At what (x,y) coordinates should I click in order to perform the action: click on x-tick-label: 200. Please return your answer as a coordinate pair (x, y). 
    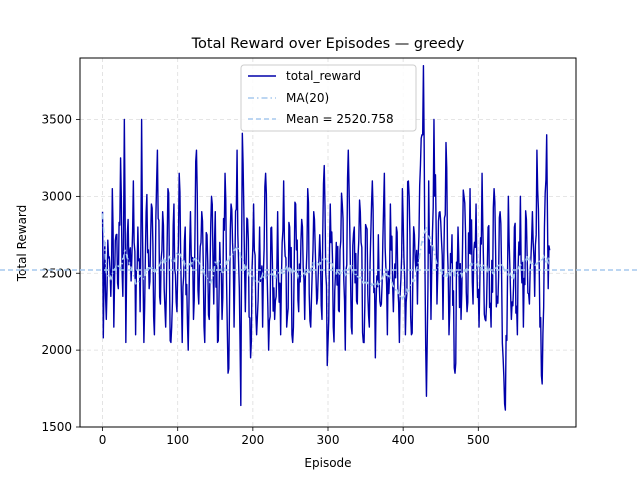
    Looking at the image, I should click on (252, 440).